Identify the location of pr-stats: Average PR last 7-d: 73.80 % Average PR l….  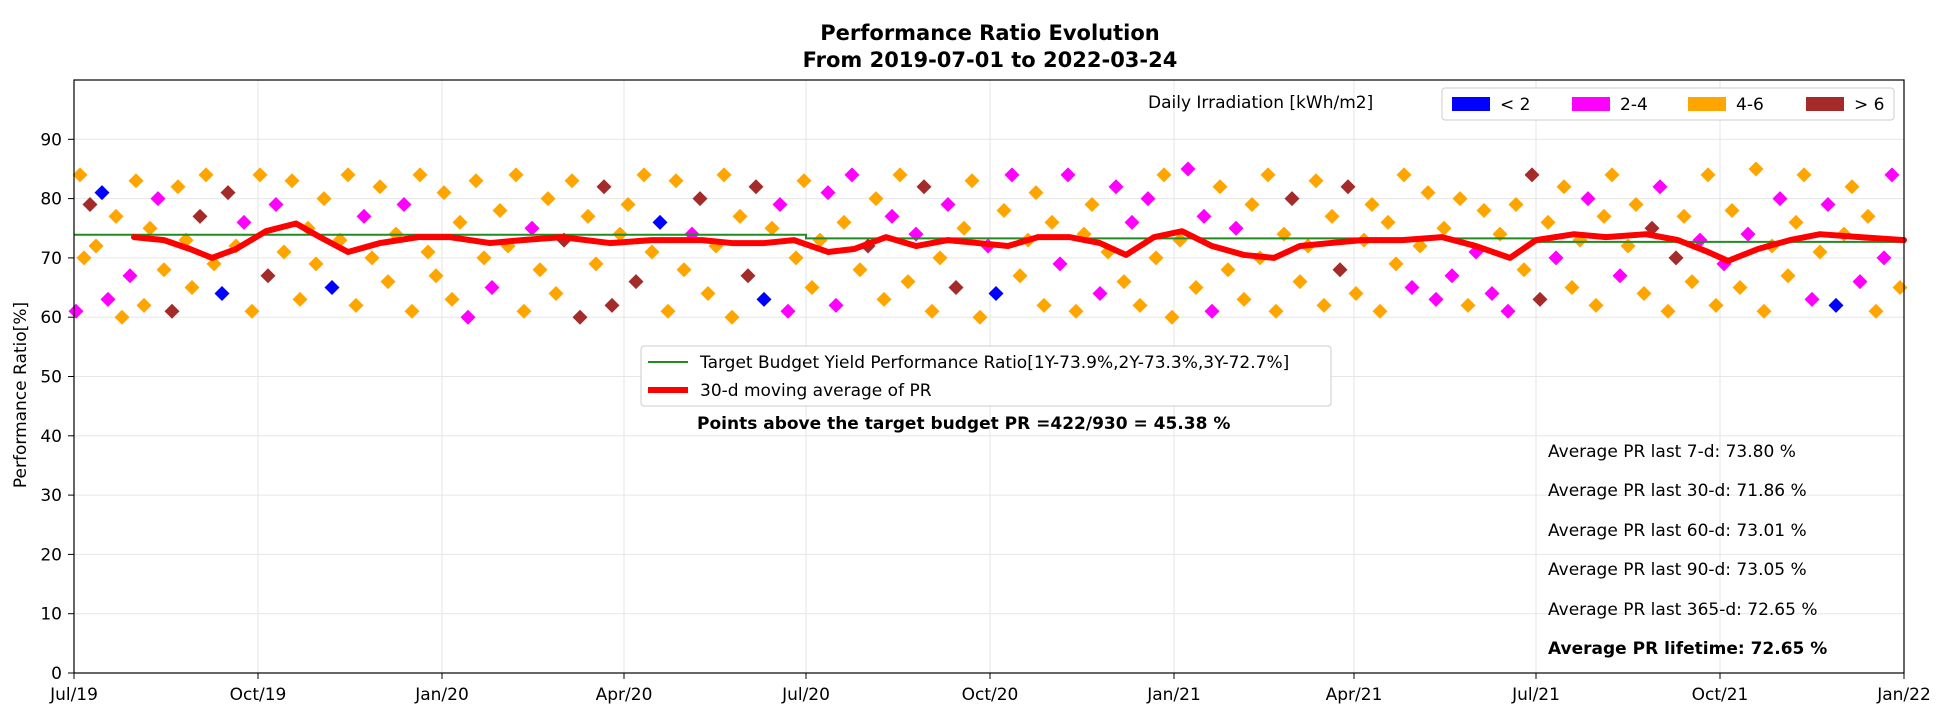
(1682, 531).